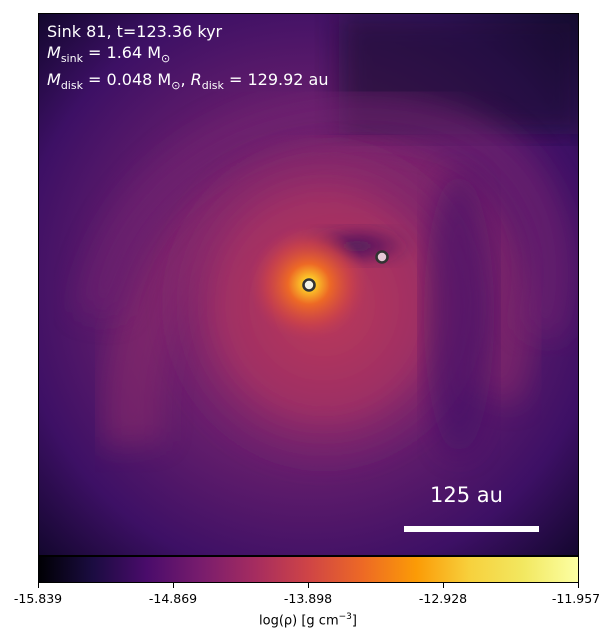  I want to click on disk-properties-label: Mdisk = 0.048 M⊙, Rdisk = 129.92 au, so click(188, 81).